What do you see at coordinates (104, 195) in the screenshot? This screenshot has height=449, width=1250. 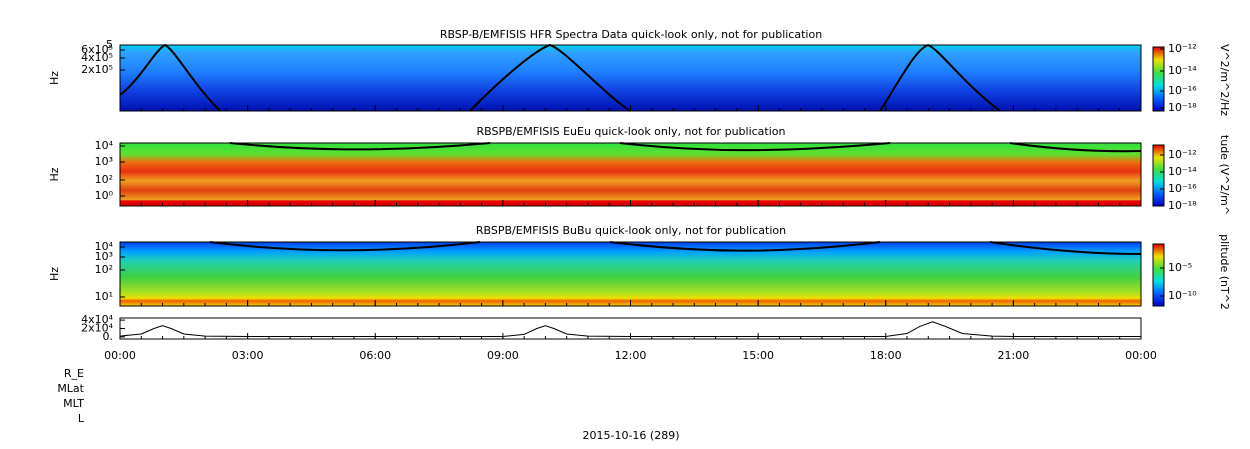 I see `y-tick-label: 10⁰` at bounding box center [104, 195].